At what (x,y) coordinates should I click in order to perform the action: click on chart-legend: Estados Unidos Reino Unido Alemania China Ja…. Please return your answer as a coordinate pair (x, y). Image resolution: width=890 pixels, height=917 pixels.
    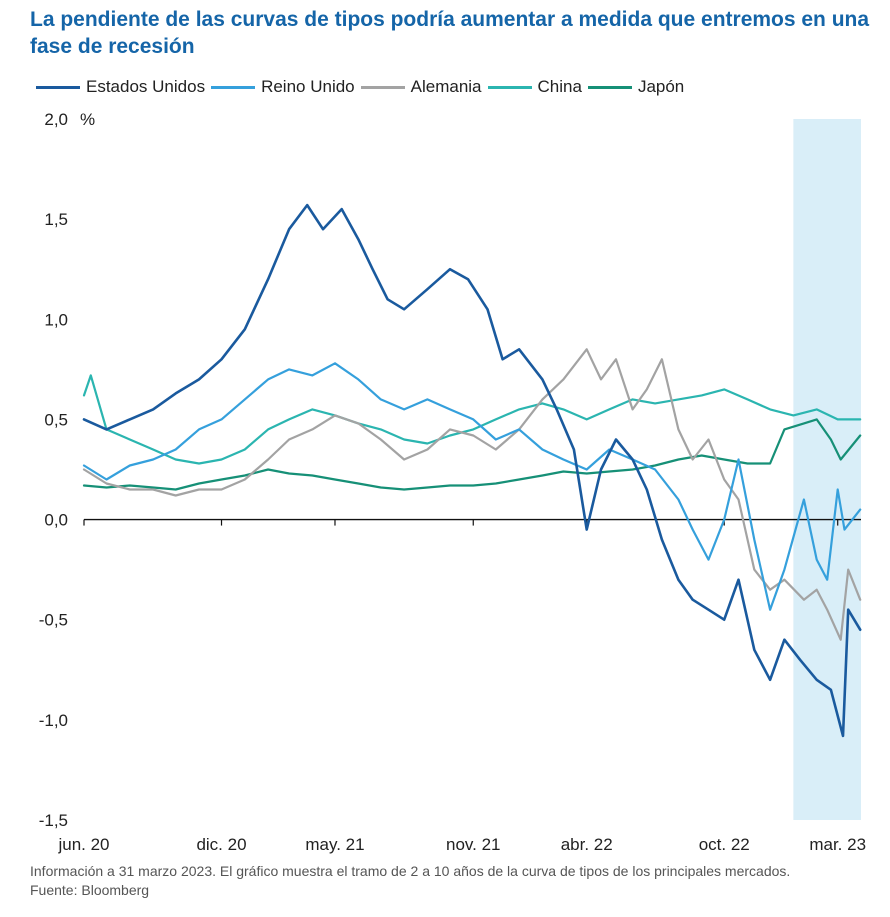
    Looking at the image, I should click on (363, 87).